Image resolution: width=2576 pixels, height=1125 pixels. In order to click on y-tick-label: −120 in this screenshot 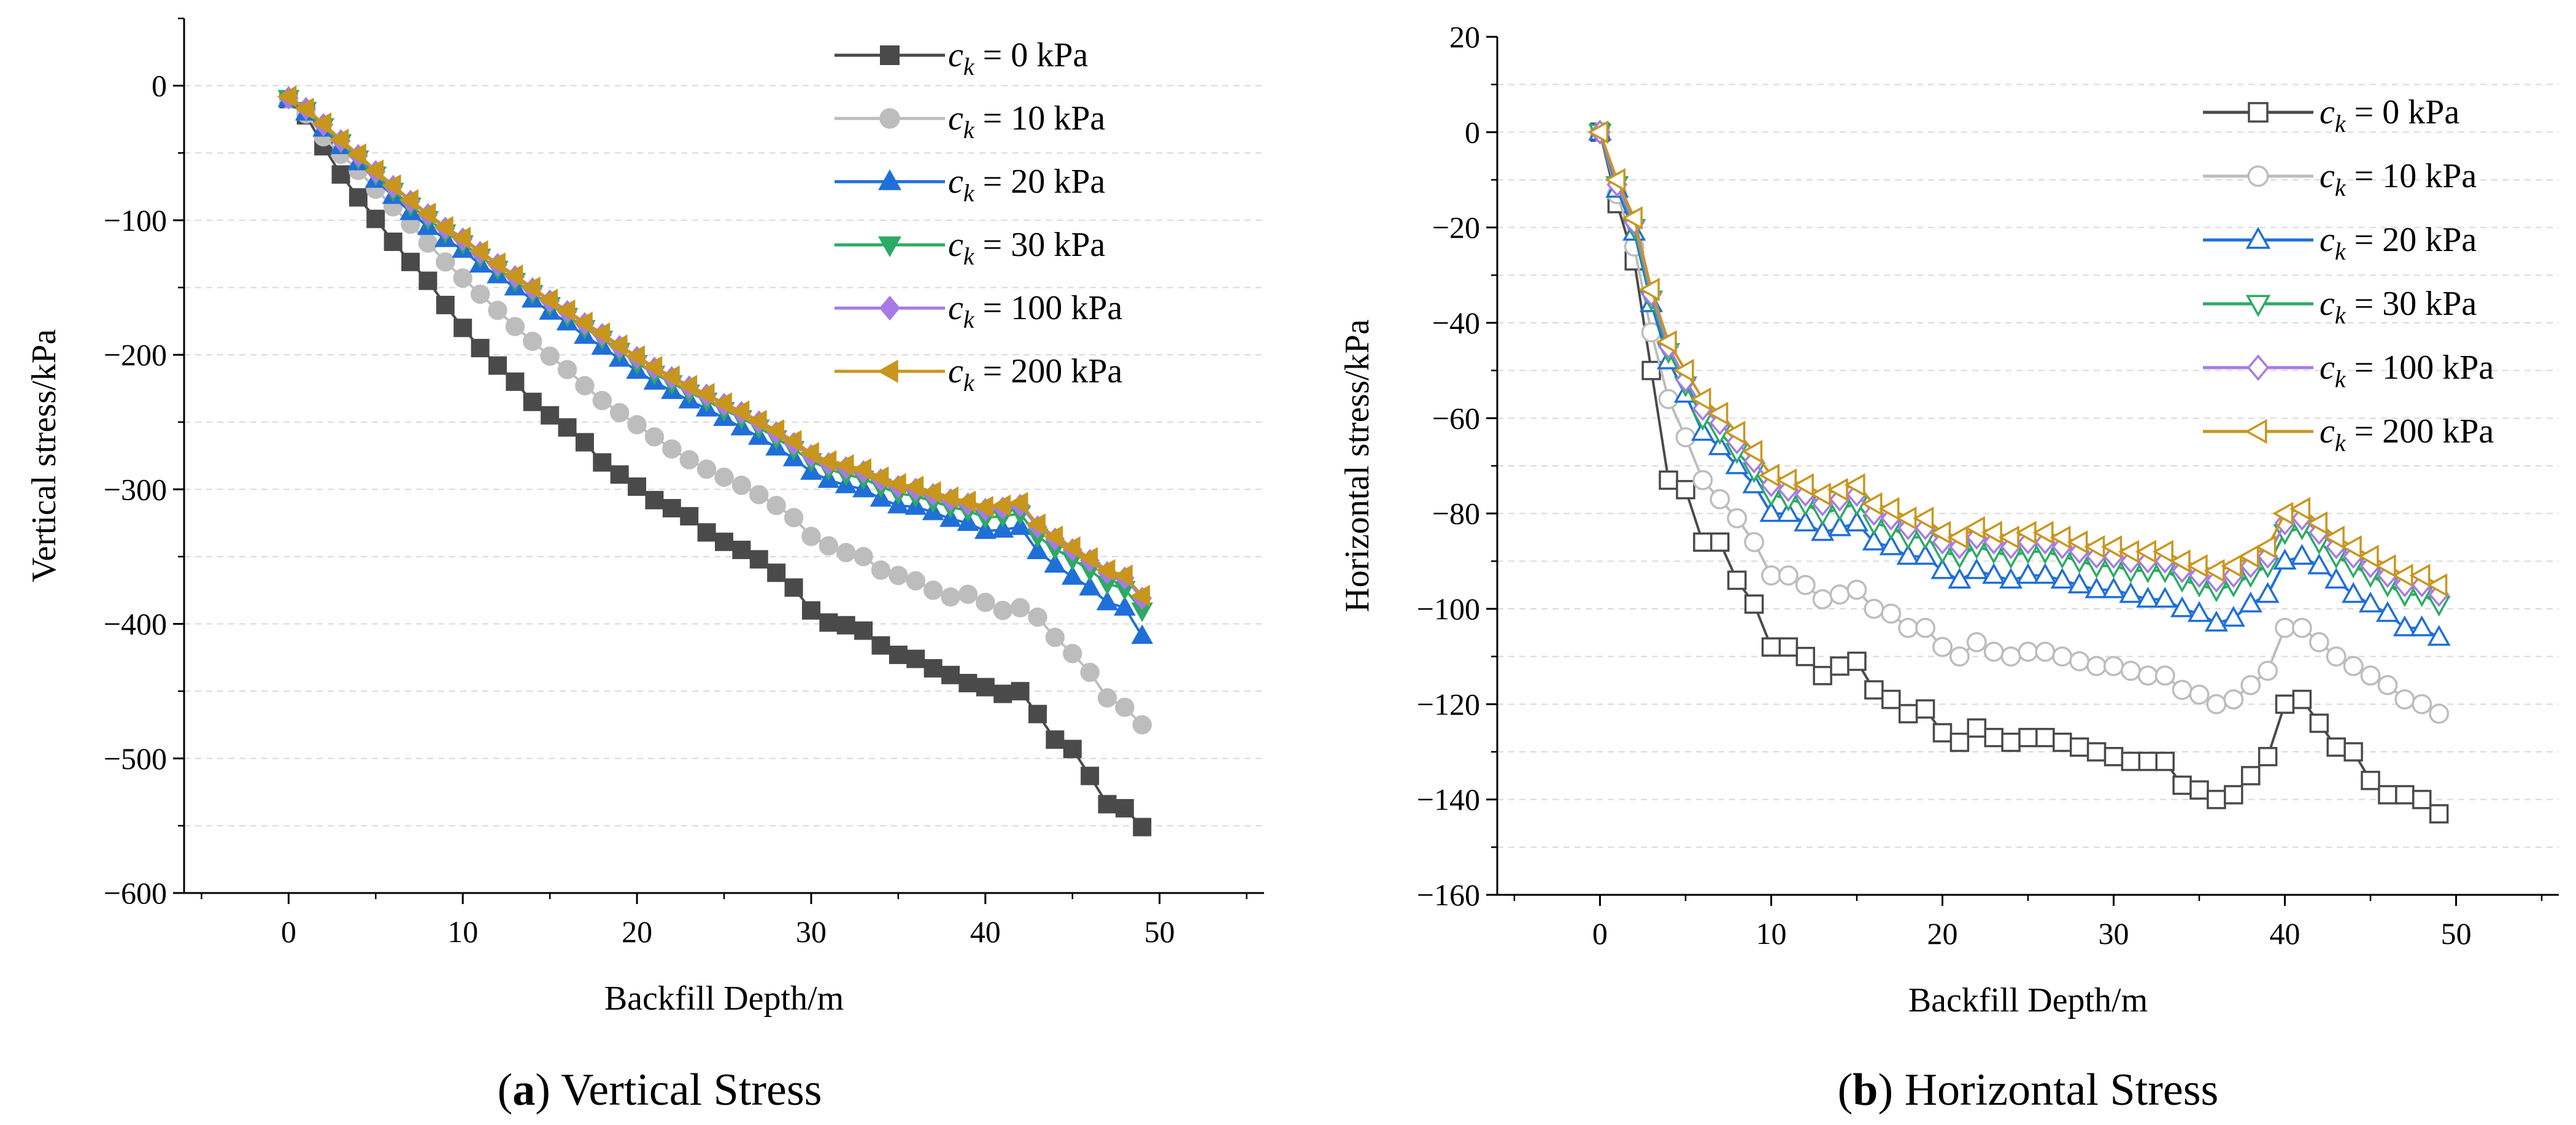, I will do `click(1448, 704)`.